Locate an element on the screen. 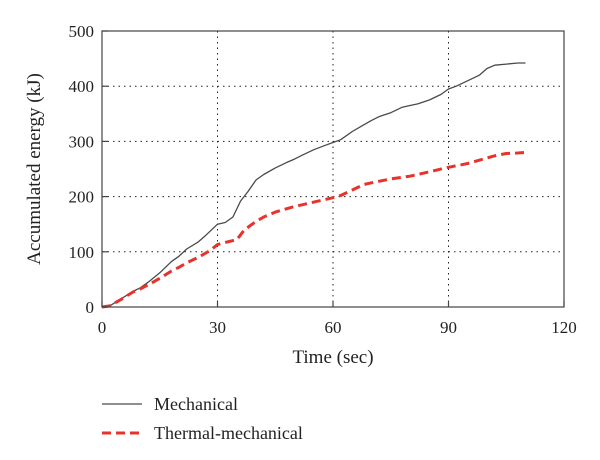  legend: Mechanical Thermal-mechanical is located at coordinates (202, 418).